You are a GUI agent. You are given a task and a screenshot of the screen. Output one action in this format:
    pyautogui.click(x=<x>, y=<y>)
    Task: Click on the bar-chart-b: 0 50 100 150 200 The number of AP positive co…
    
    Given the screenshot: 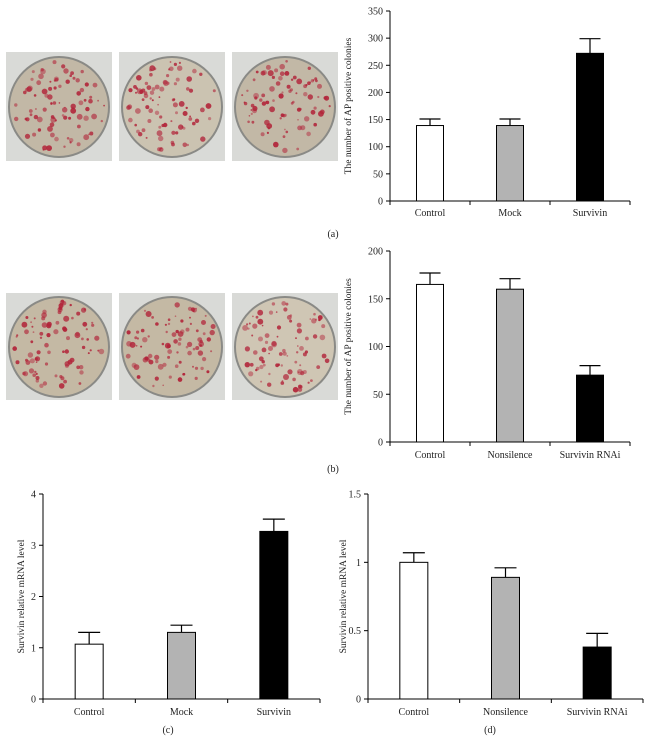 What is the action you would take?
    pyautogui.click(x=487, y=354)
    